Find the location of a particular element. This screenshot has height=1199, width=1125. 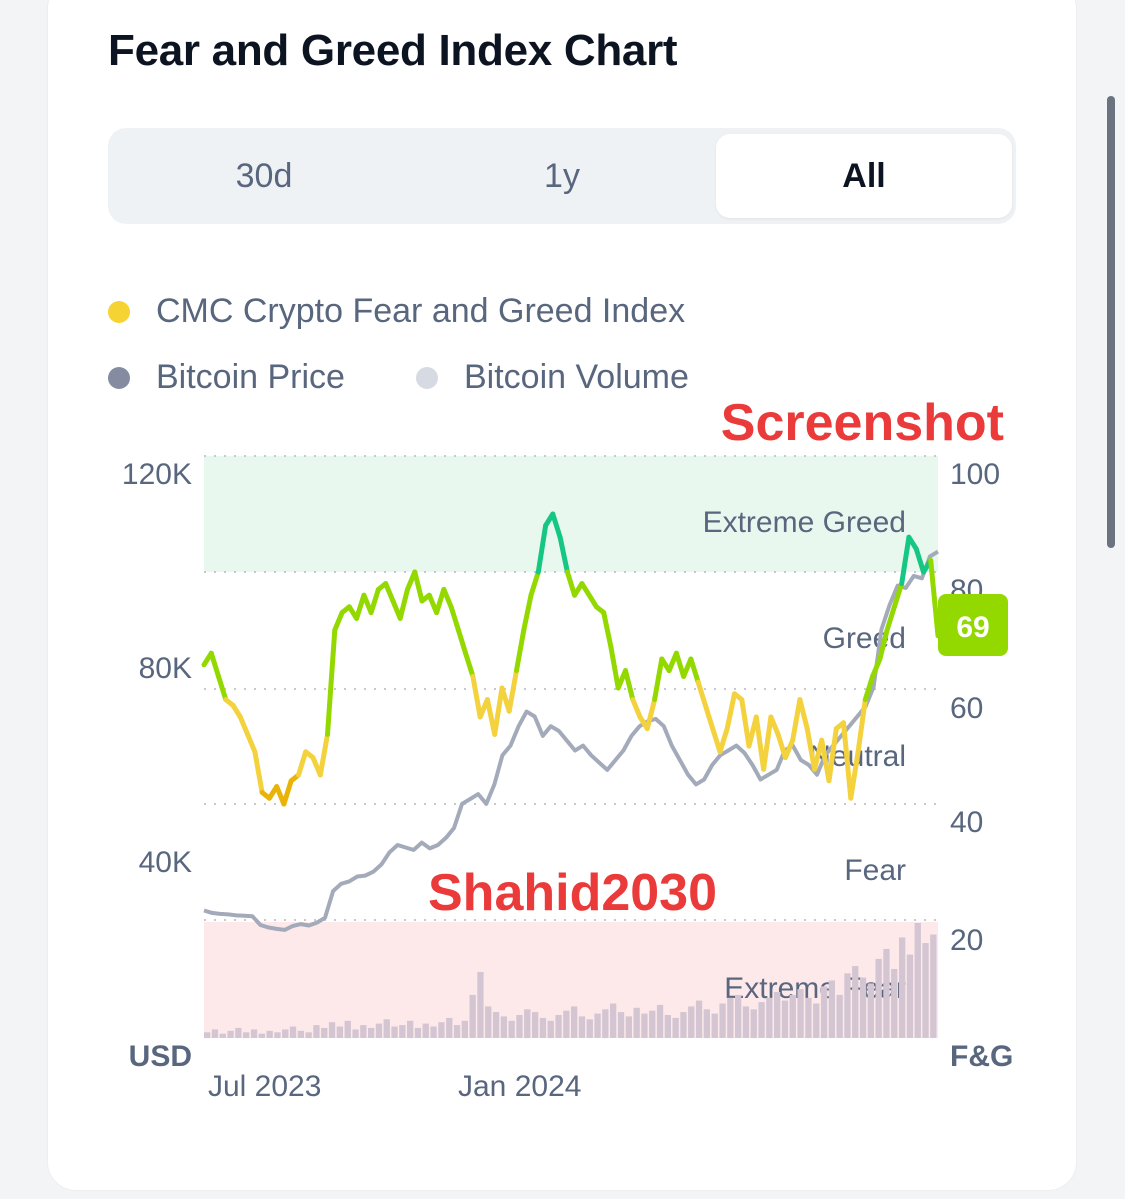

legend-item-fear-greed: CMC Crypto Fear and Greed Index is located at coordinates (396, 311).